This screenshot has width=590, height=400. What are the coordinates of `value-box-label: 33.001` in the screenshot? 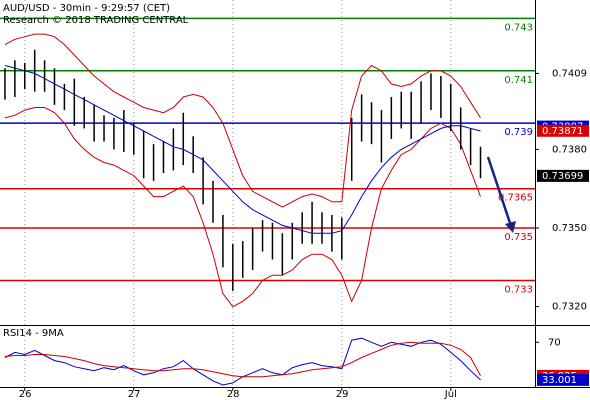 It's located at (559, 380).